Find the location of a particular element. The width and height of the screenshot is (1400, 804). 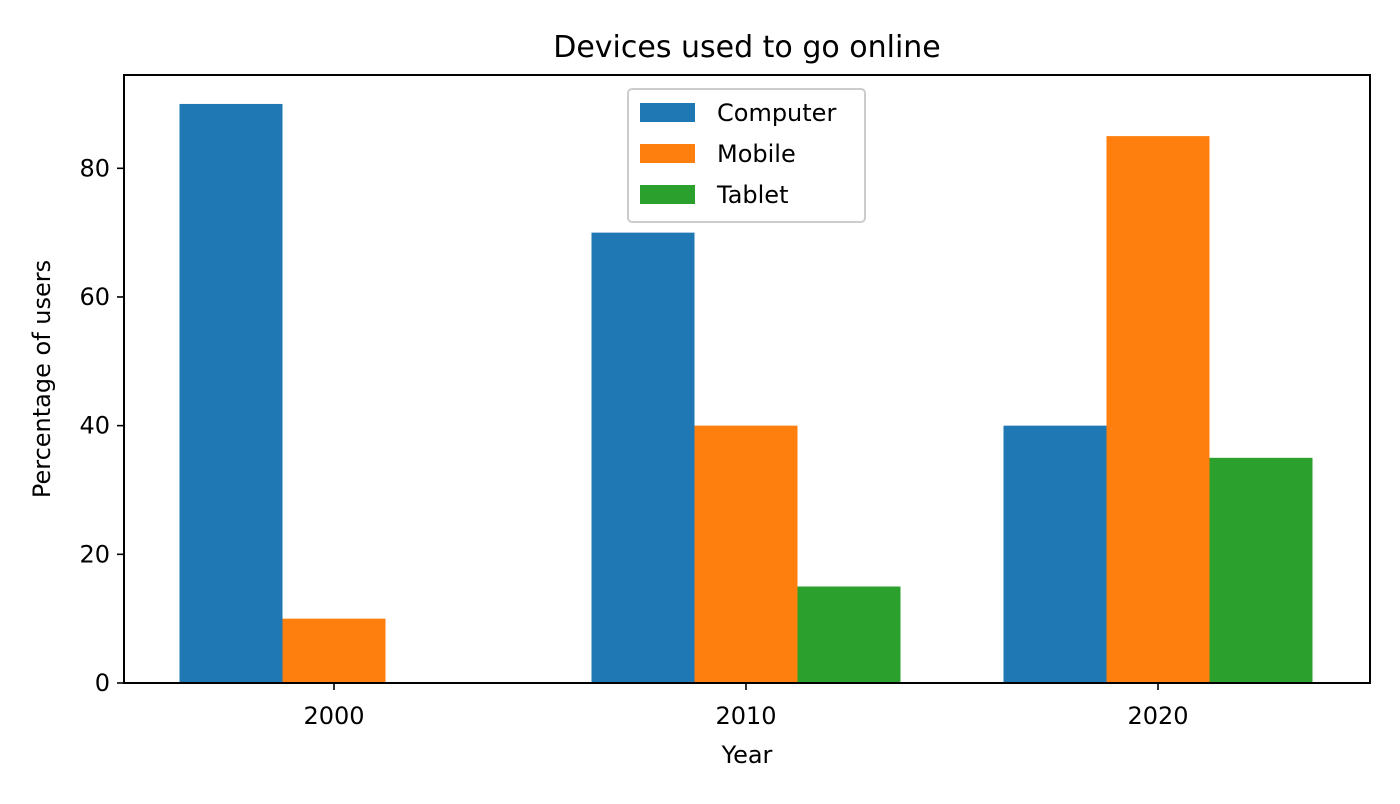

y-axis: 0 20 40 60 80 is located at coordinates (101, 425).